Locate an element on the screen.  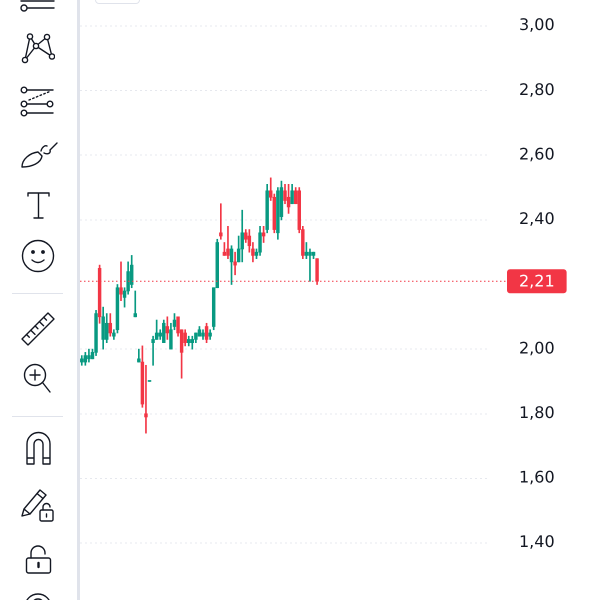
y-tick-label: 2,80 is located at coordinates (537, 89).